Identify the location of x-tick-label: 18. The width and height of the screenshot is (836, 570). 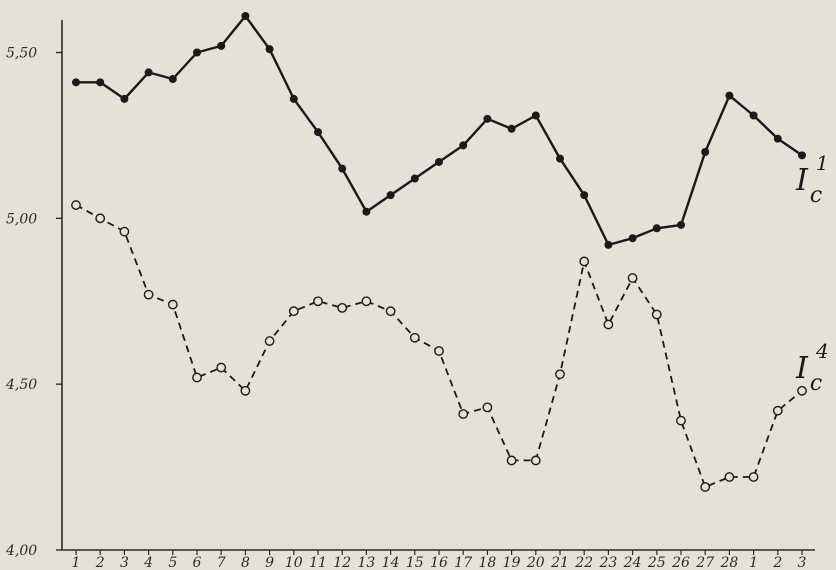
(487, 562).